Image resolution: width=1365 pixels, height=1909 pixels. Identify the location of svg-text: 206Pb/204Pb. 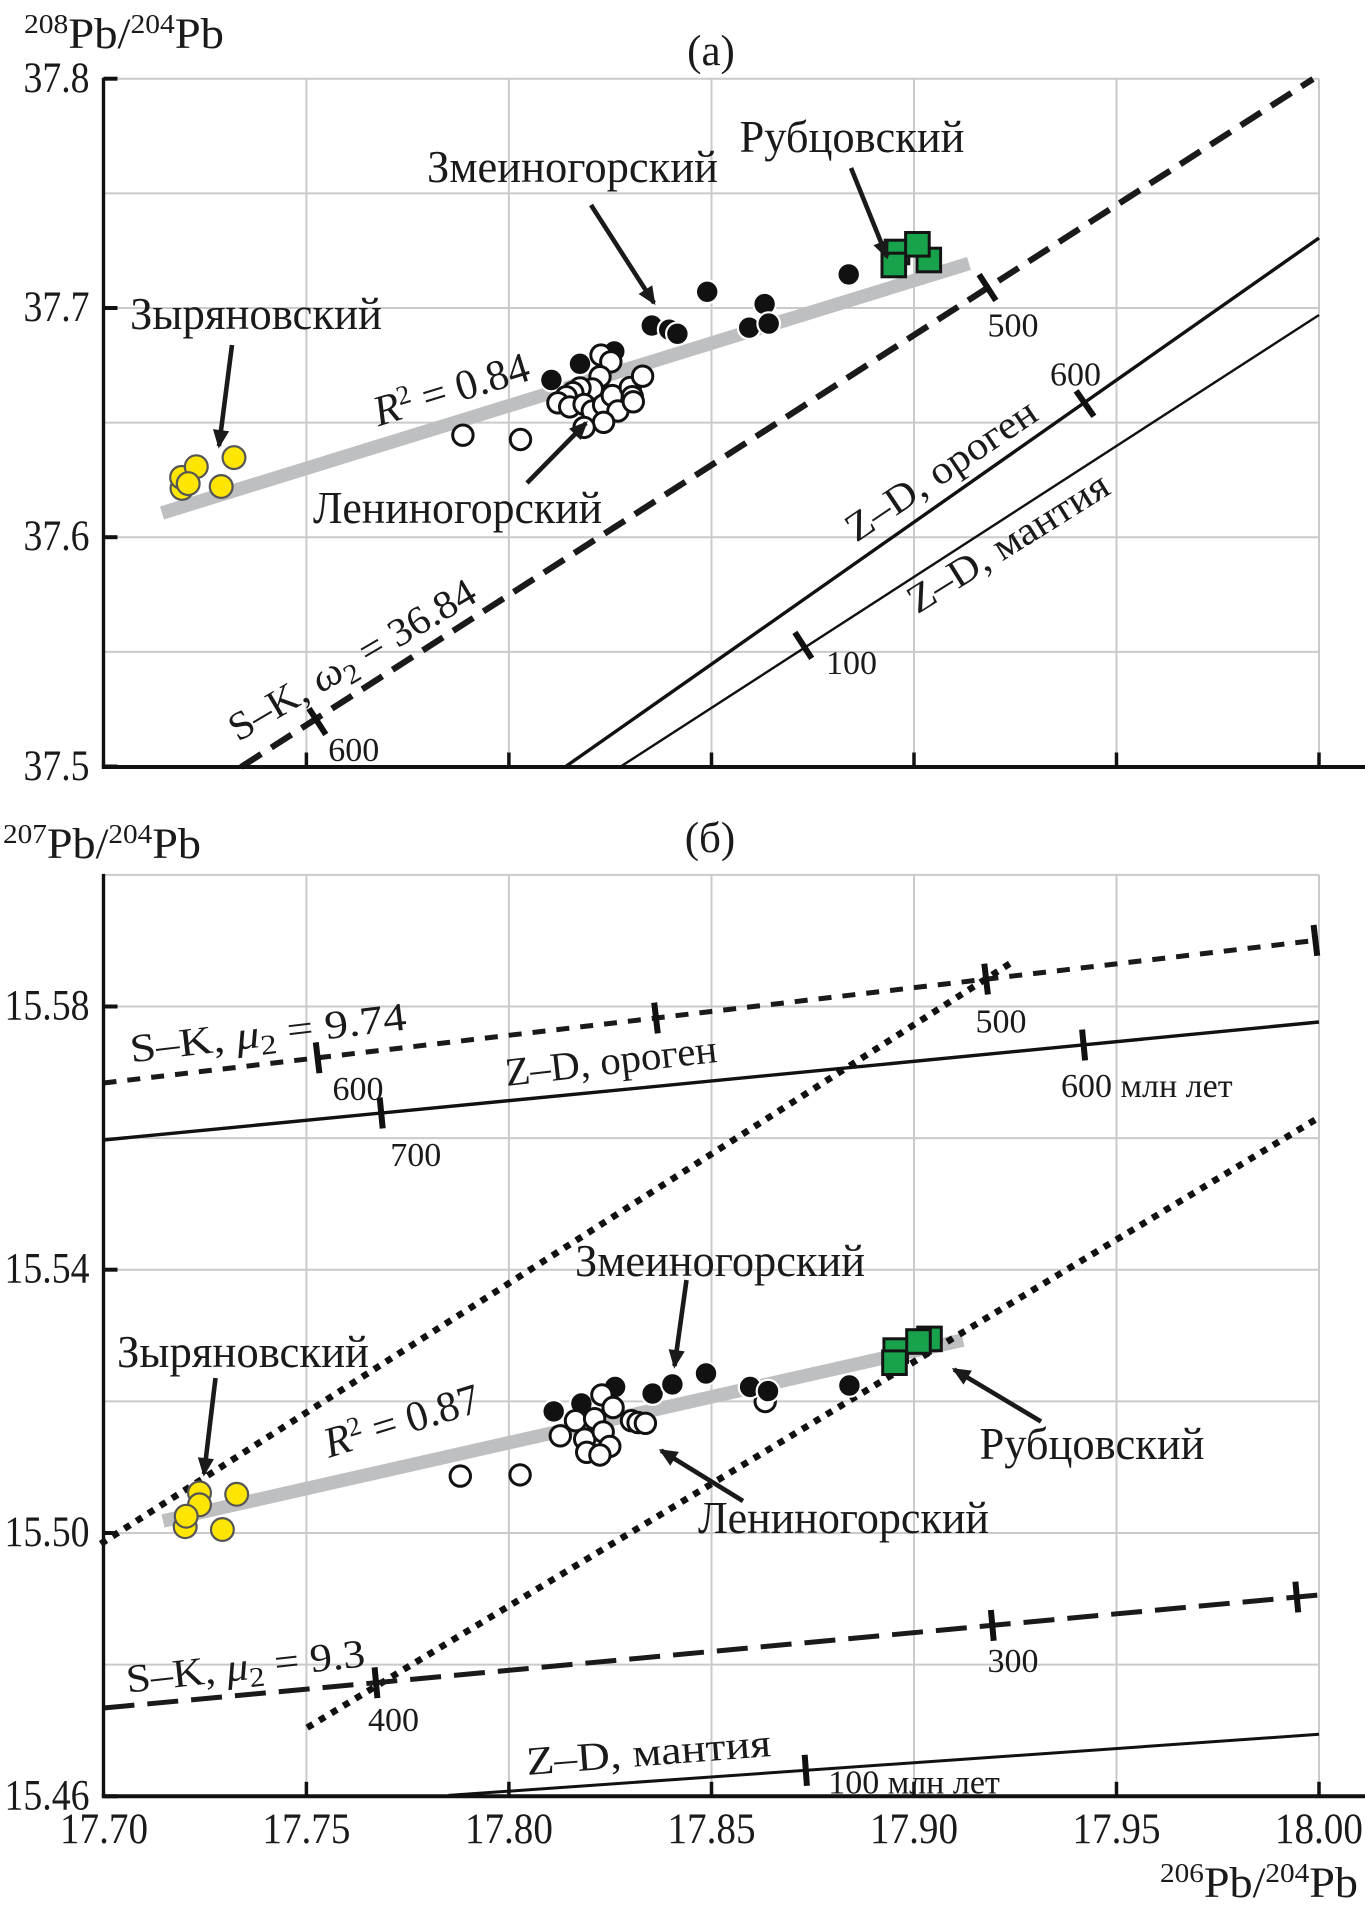
(1259, 1882).